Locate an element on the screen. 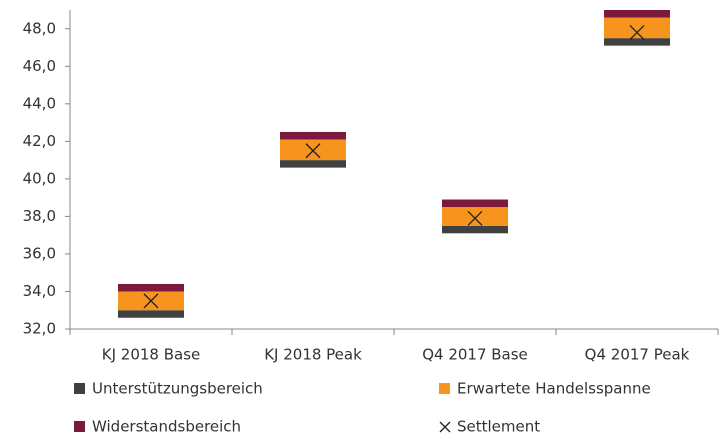  legend-marker is located at coordinates (445, 427).